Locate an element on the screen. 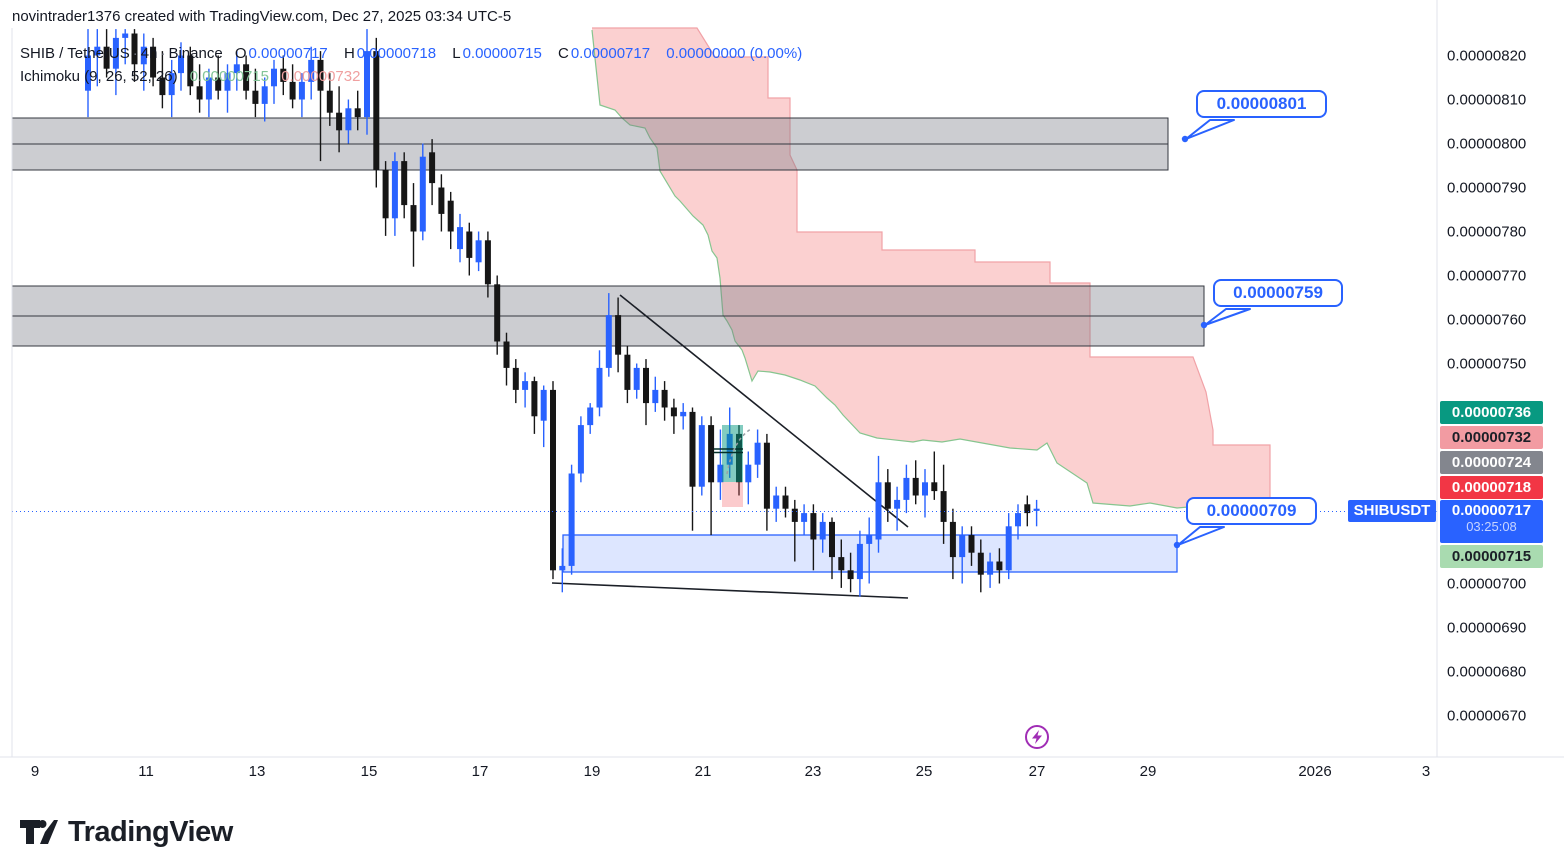 Image resolution: width=1564 pixels, height=868 pixels. price-callout-0.00000709: 0.00000709 is located at coordinates (1251, 511).